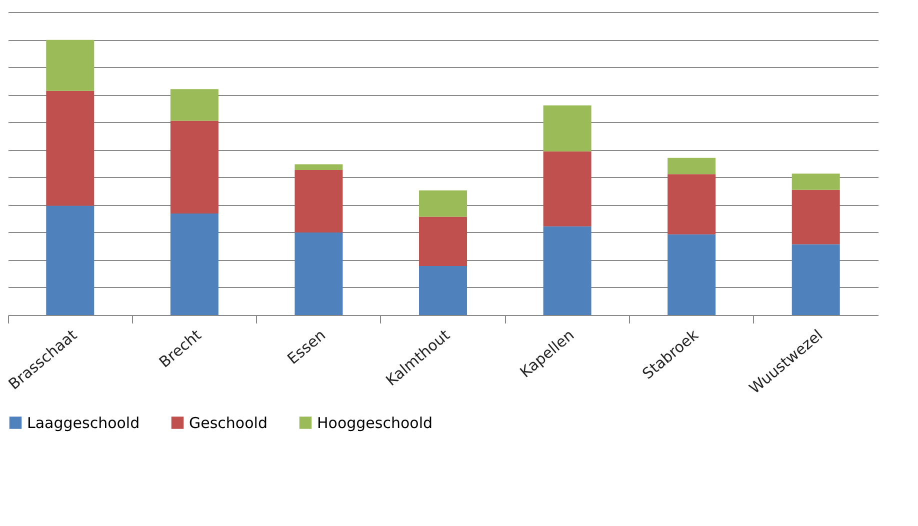 The height and width of the screenshot is (526, 918). What do you see at coordinates (228, 423) in the screenshot?
I see `legend-label: Geschoold` at bounding box center [228, 423].